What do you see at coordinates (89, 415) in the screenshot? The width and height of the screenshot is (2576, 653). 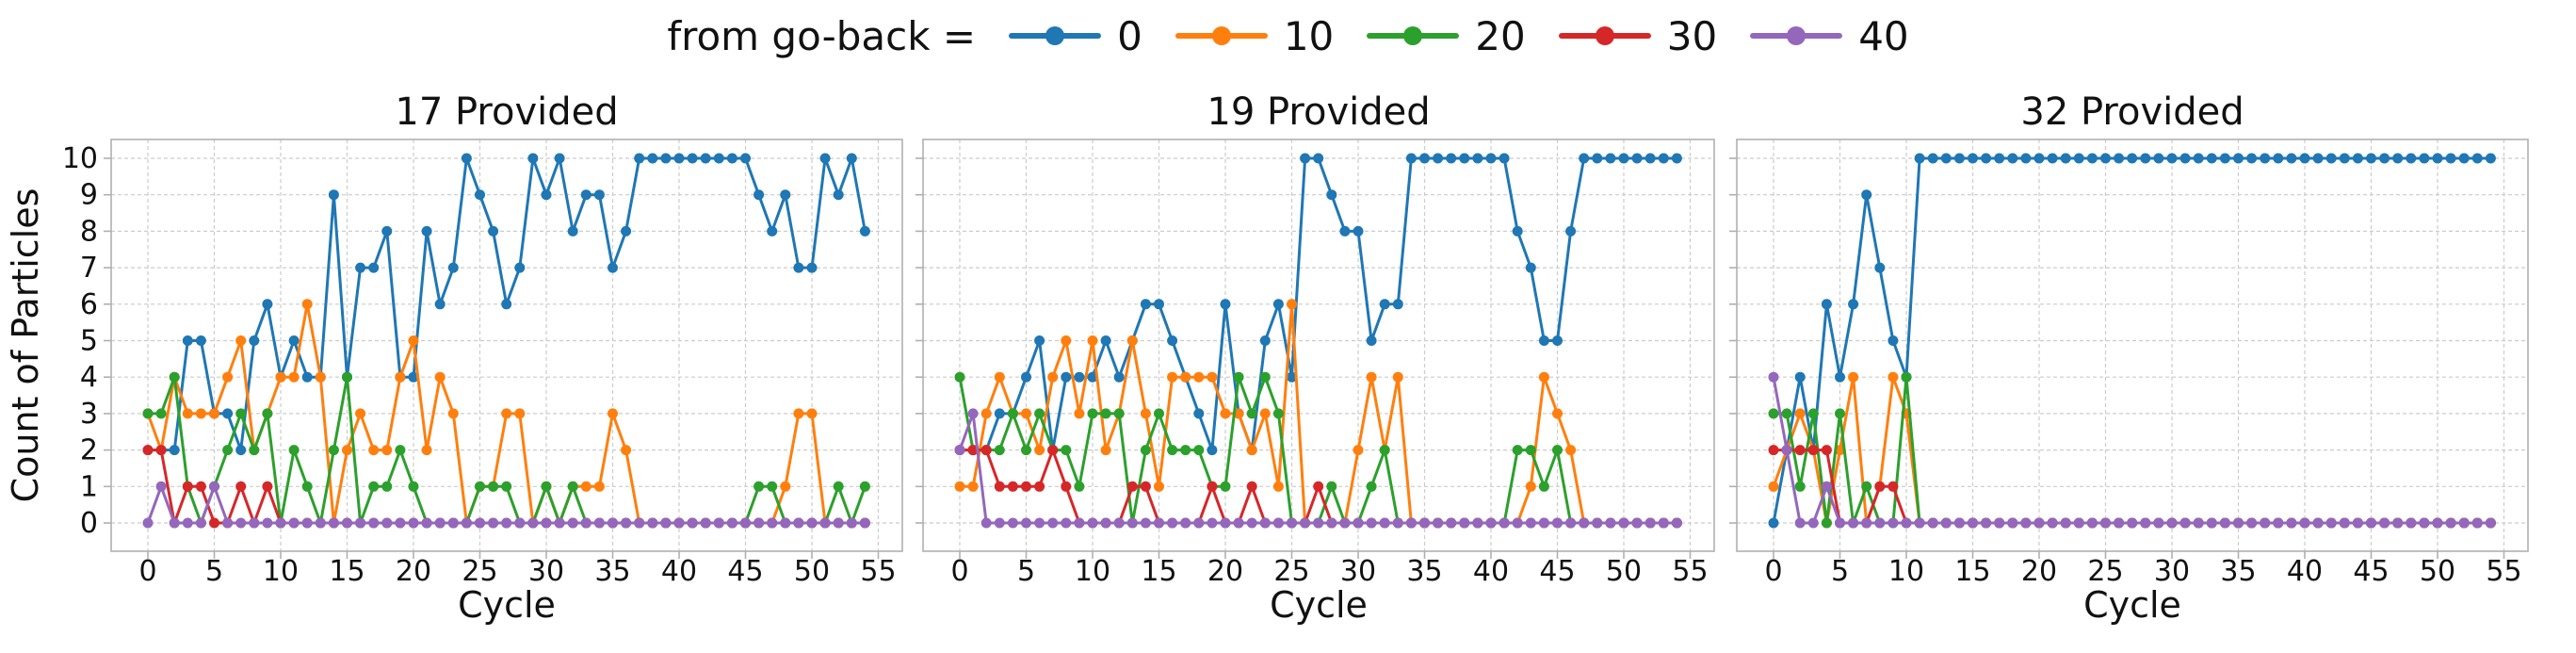 I see `y-tick-label: 3` at bounding box center [89, 415].